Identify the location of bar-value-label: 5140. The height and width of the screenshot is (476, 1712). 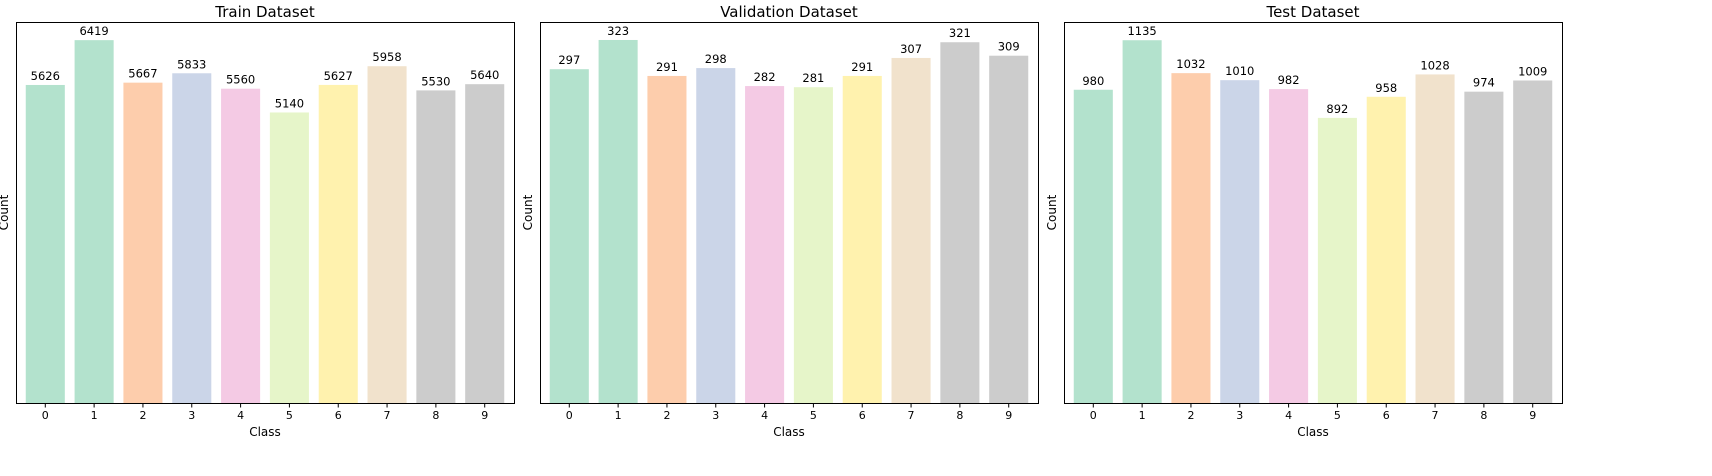
(289, 103).